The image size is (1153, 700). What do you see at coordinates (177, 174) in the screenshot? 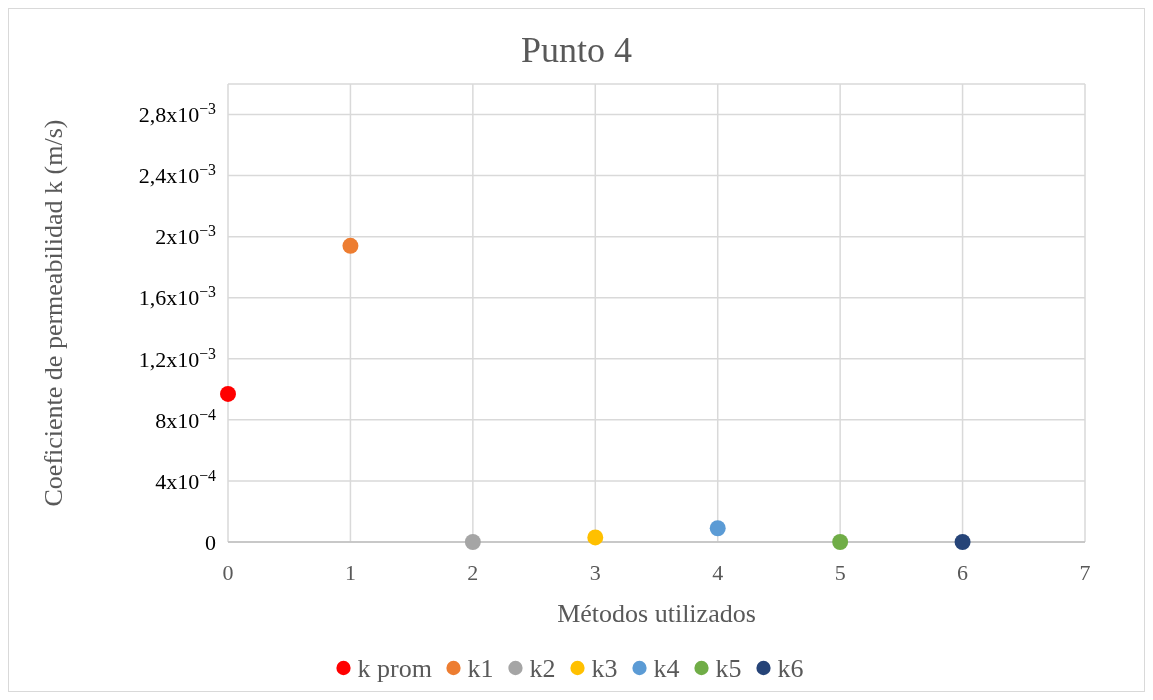
I see `y-tick-label: 2,4x10$^{−3}$` at bounding box center [177, 174].